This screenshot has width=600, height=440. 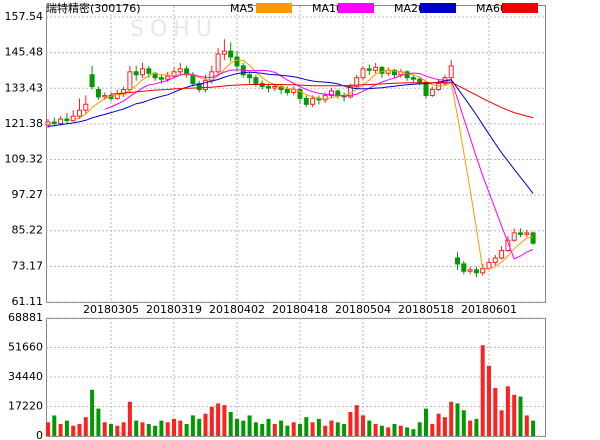 What do you see at coordinates (327, 8) in the screenshot?
I see `legend-label: MA10` at bounding box center [327, 8].